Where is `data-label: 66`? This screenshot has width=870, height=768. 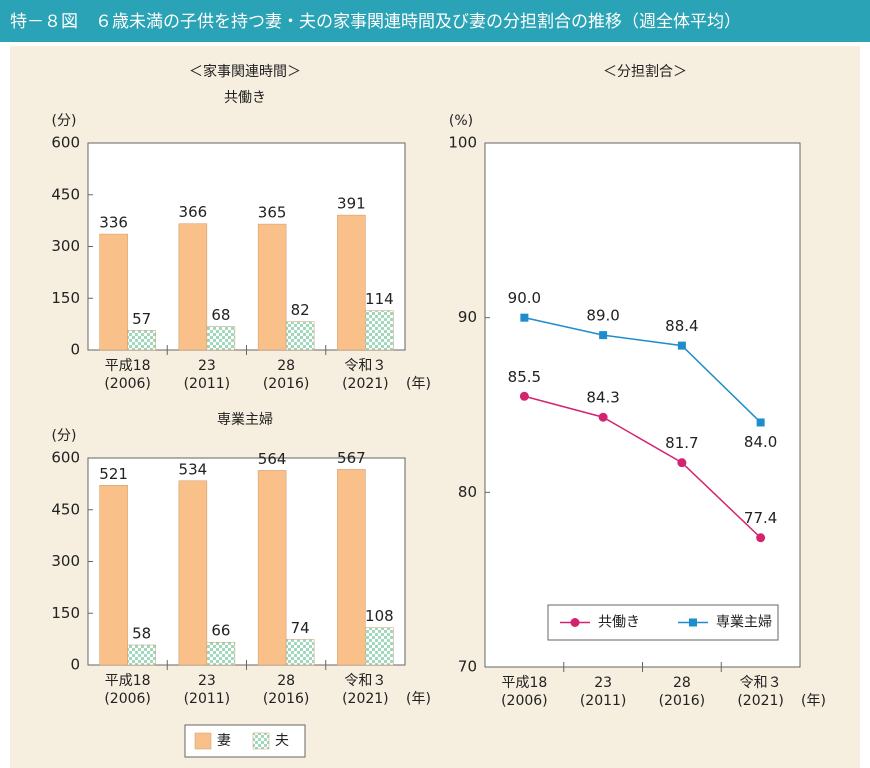
data-label: 66 is located at coordinates (220, 631).